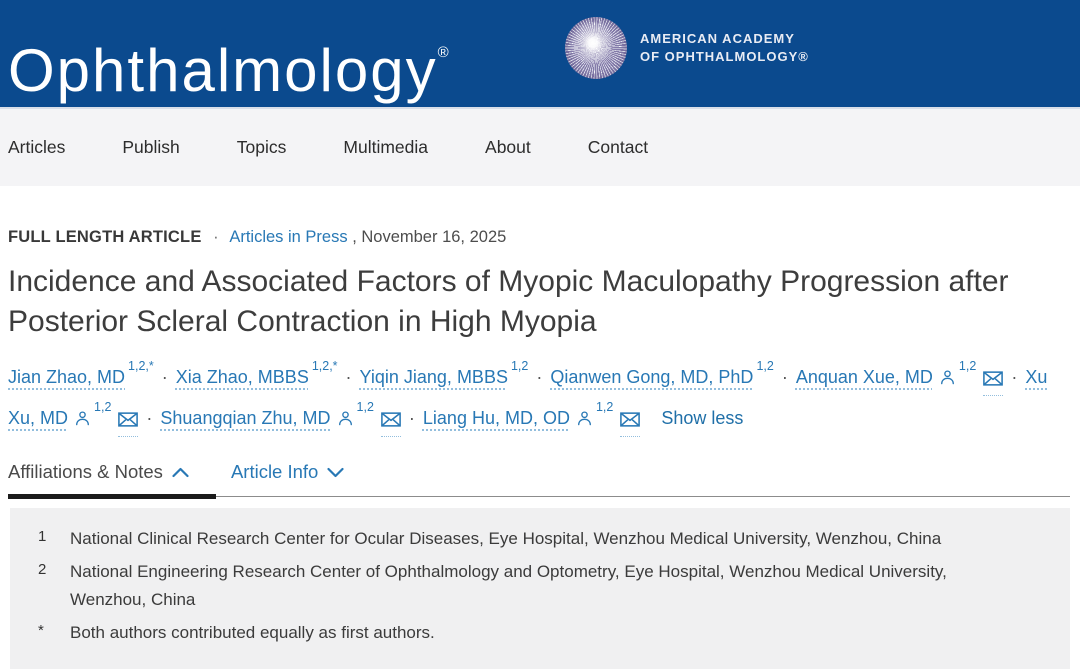 This screenshot has height=669, width=1080. I want to click on aao-society-line1: AMERICAN ACADEMY, so click(717, 38).